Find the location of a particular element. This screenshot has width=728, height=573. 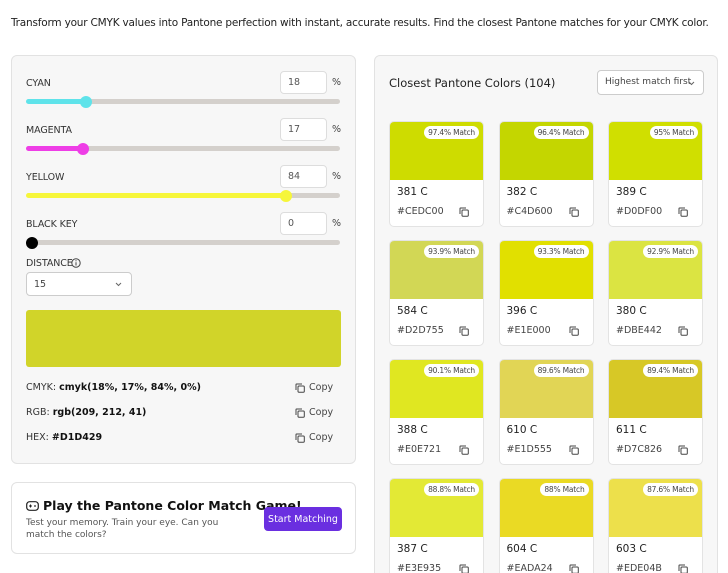

pantone-hex: #E1E000 is located at coordinates (528, 330).